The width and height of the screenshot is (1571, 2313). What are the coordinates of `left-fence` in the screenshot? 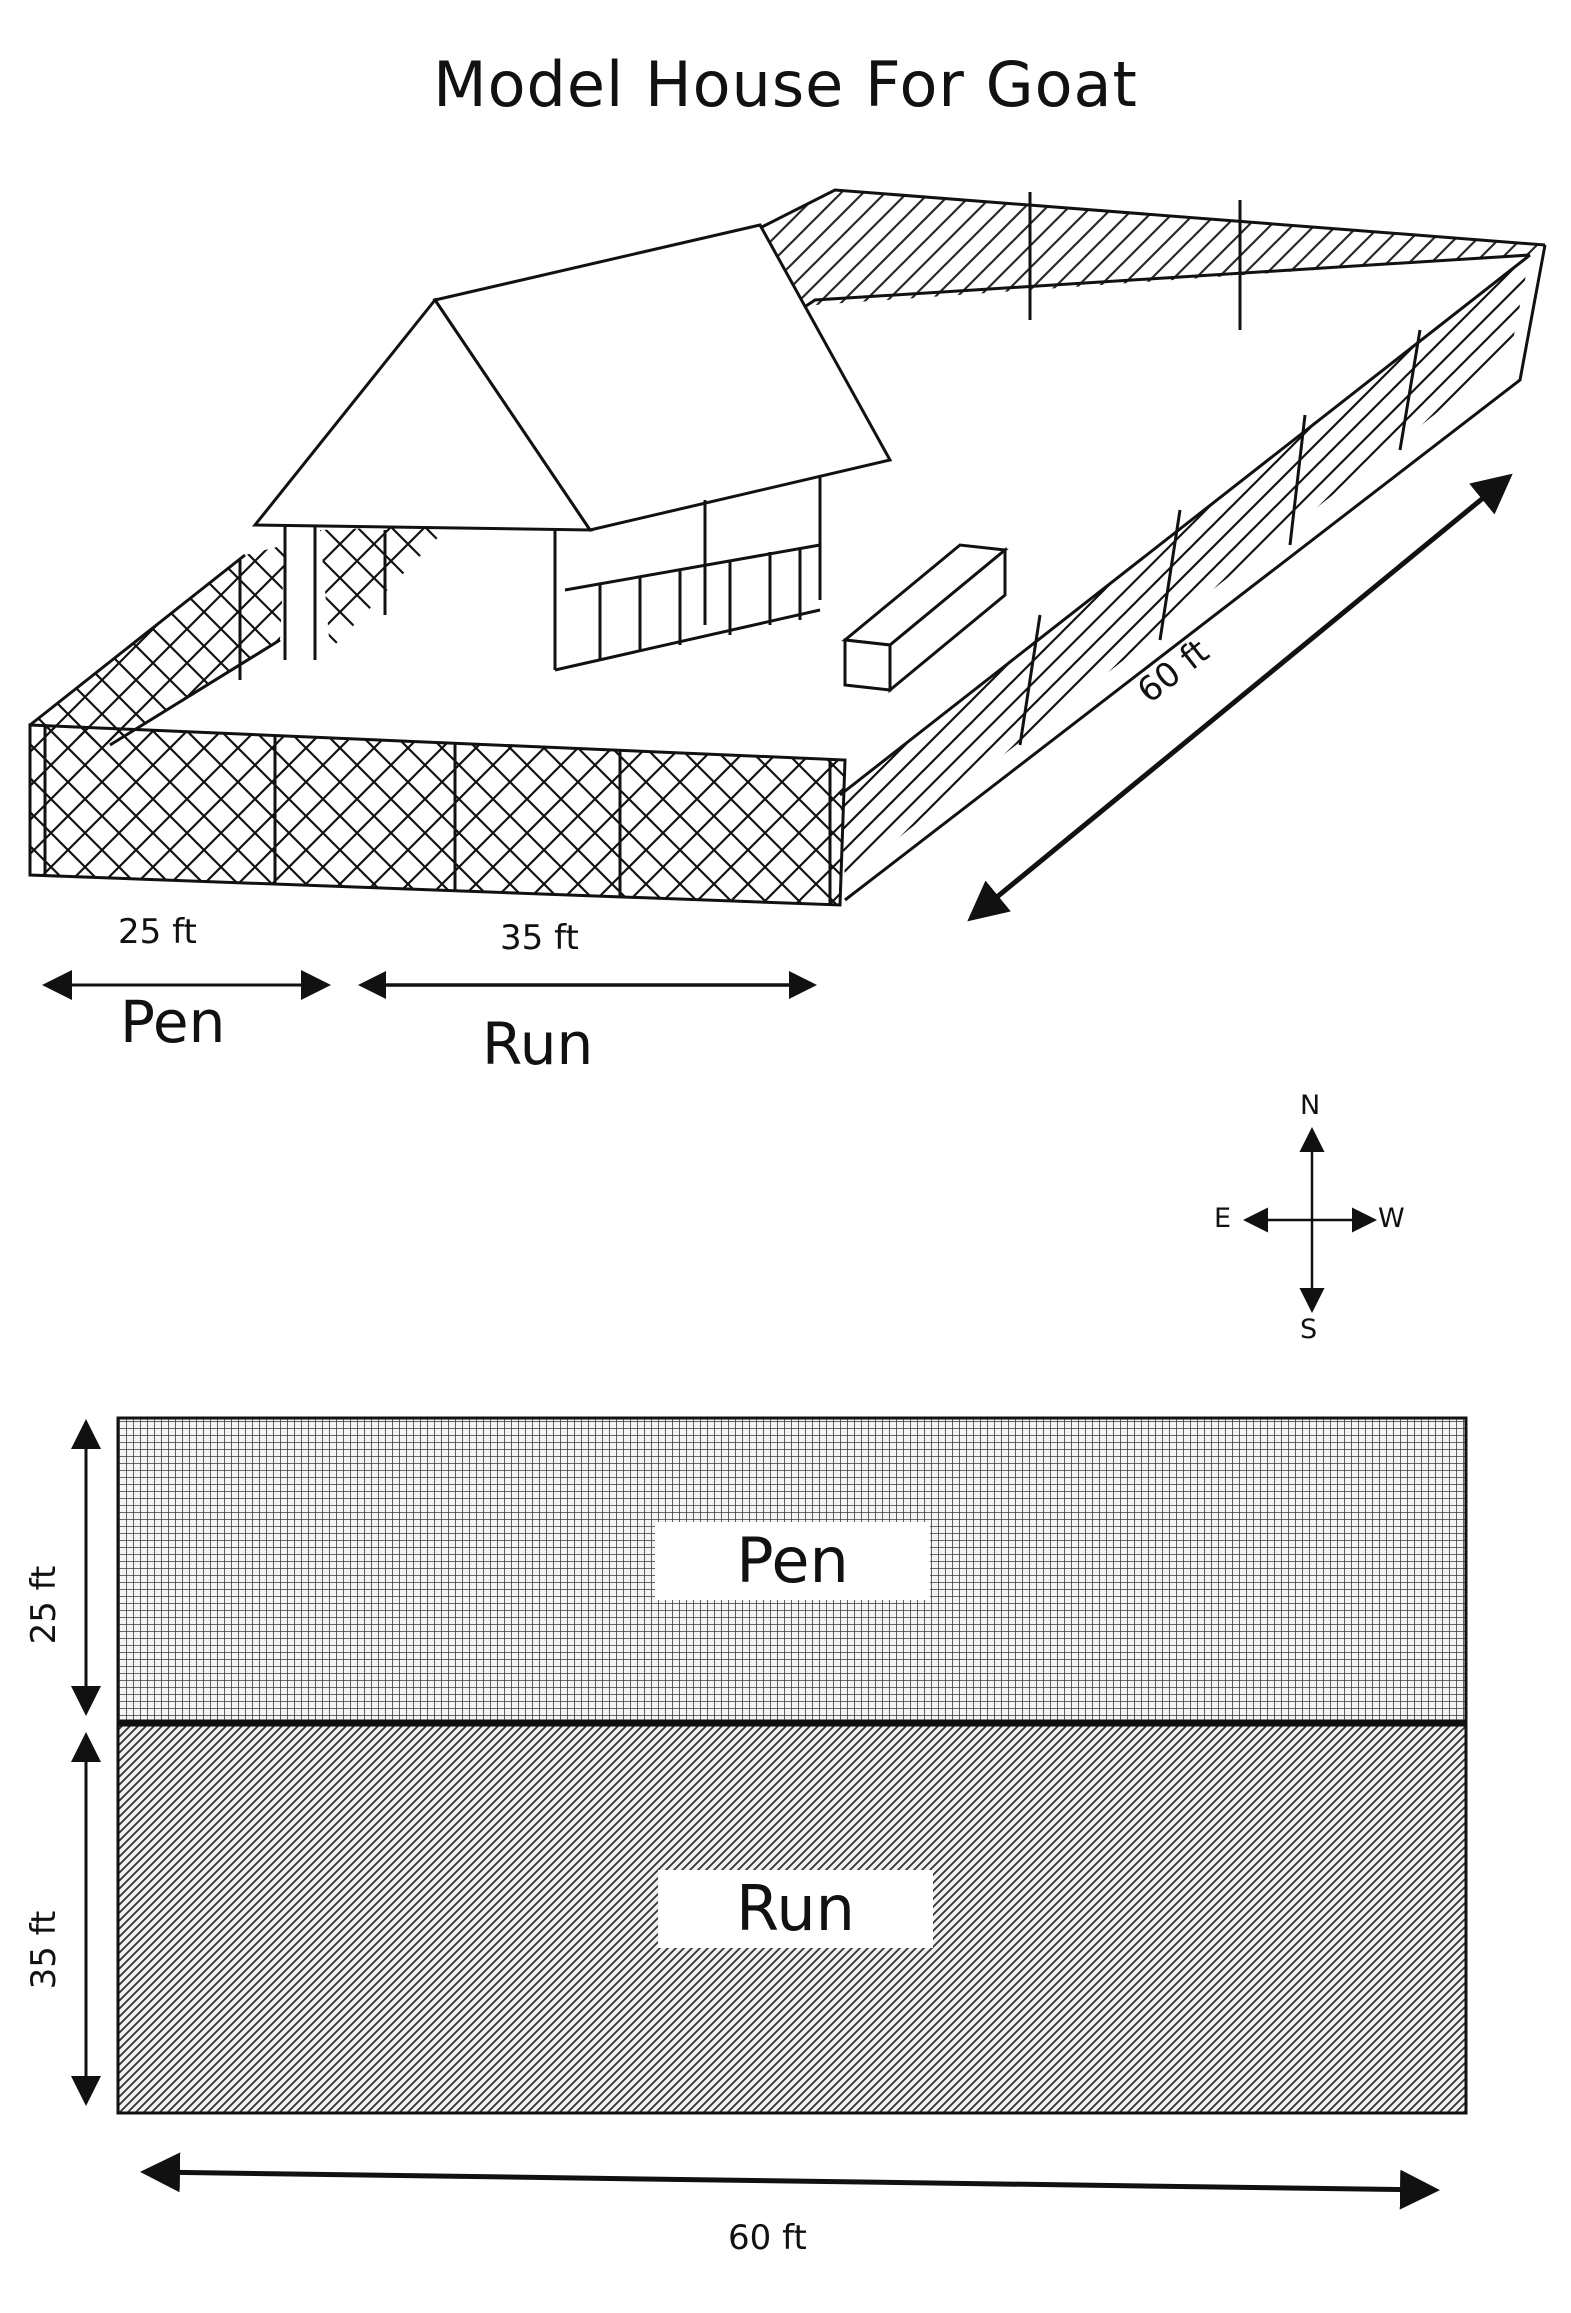 It's located at (157, 646).